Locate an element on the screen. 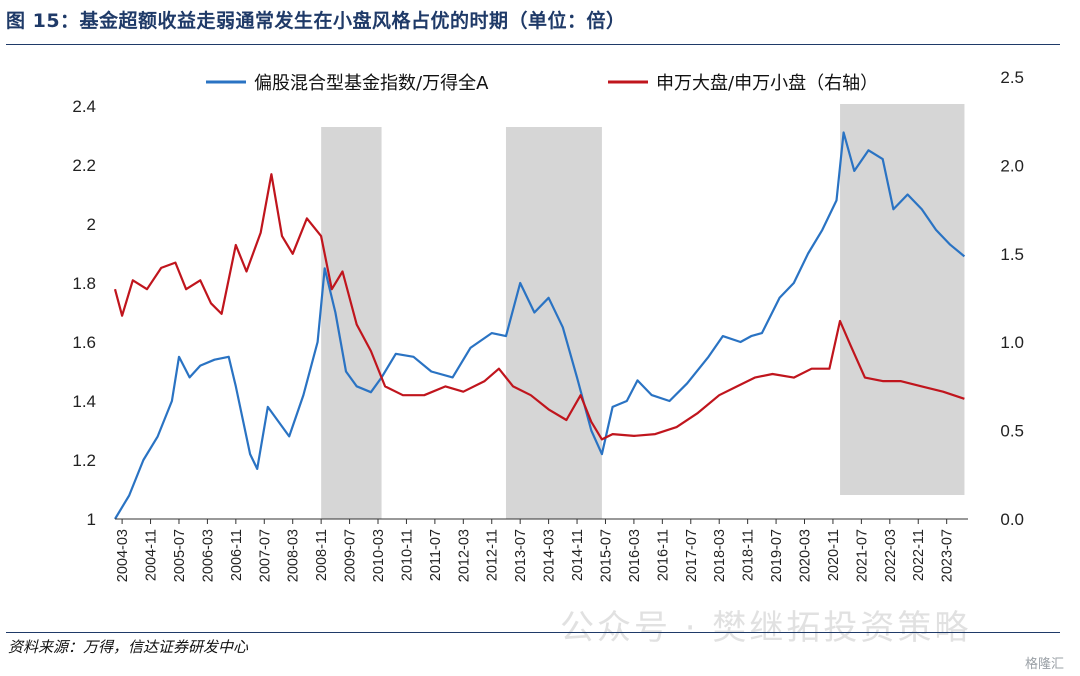 Image resolution: width=1080 pixels, height=676 pixels. x-tick-label: 2014-11 is located at coordinates (578, 555).